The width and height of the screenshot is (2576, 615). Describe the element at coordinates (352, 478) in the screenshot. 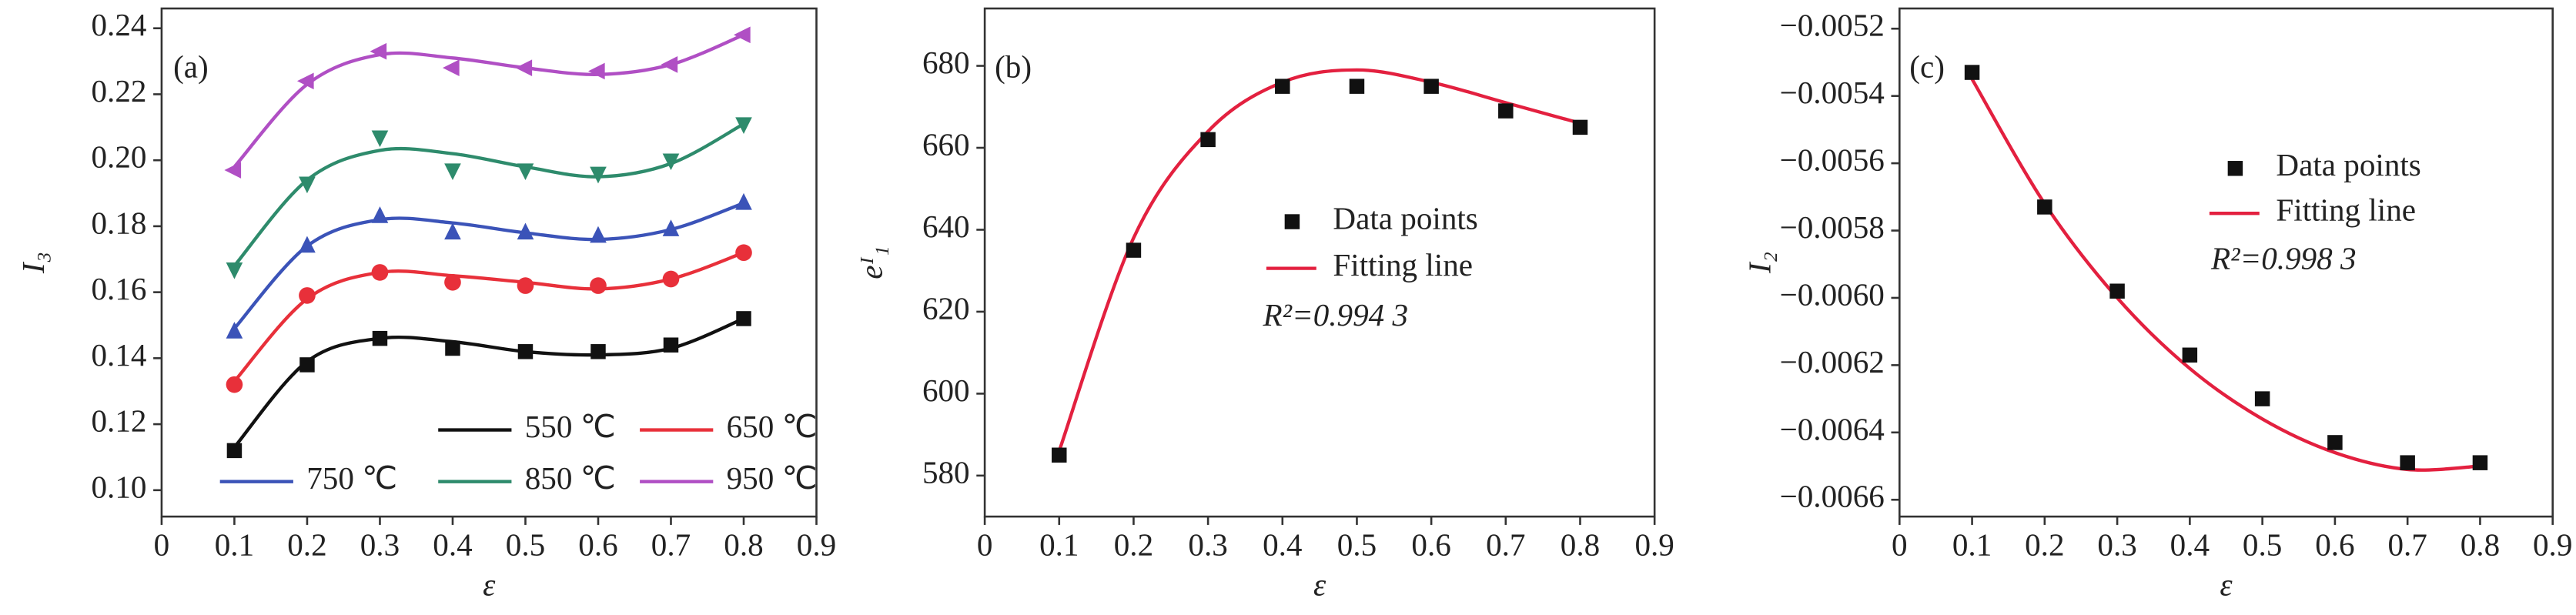

I see `legend-label: 750 ℃` at that location.